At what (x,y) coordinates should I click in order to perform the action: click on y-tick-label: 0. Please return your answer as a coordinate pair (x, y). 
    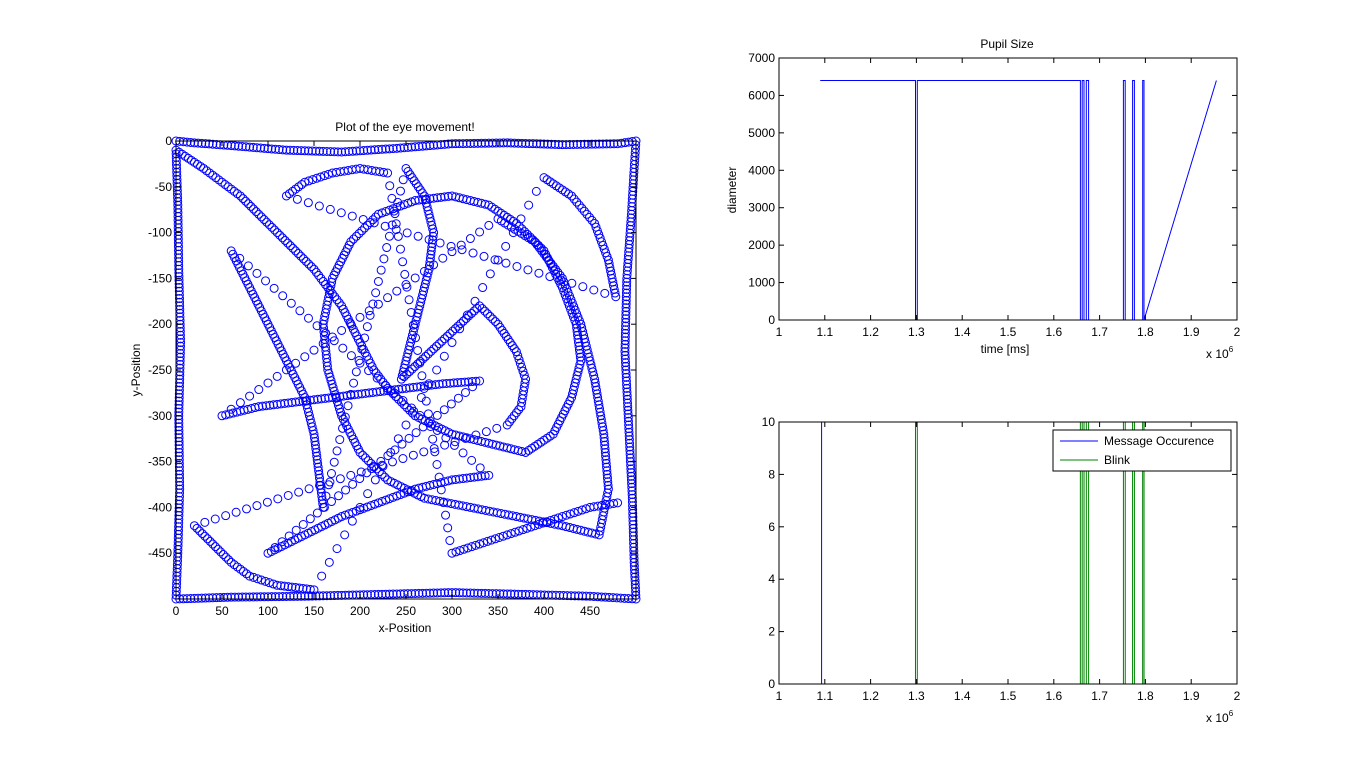
    Looking at the image, I should click on (168, 141).